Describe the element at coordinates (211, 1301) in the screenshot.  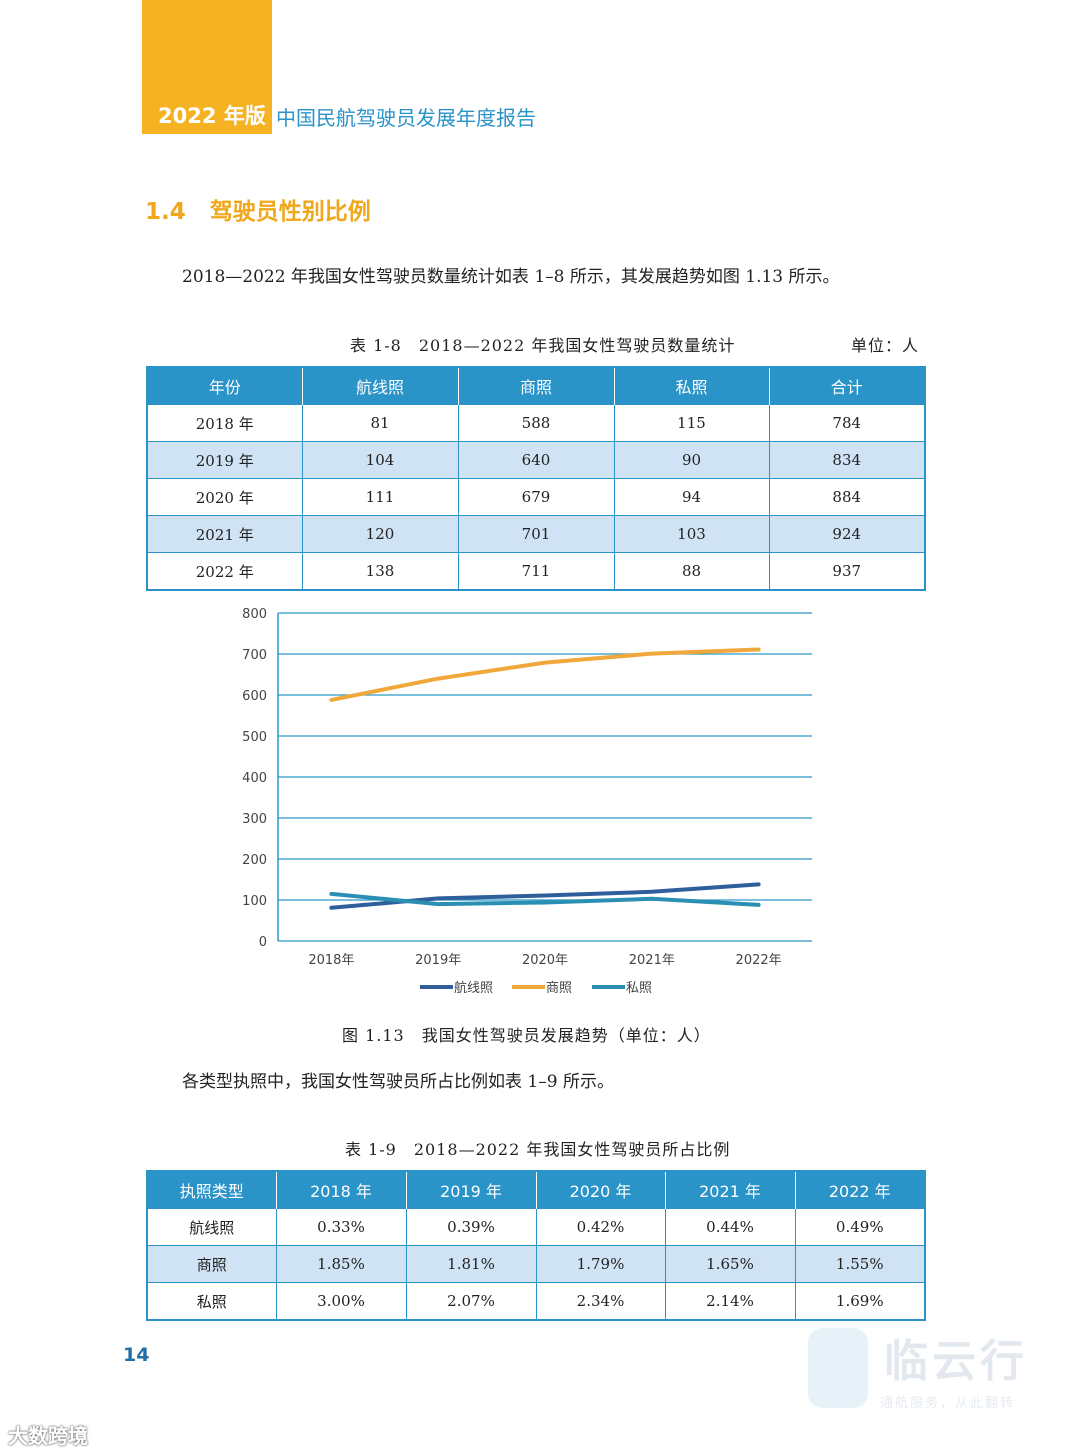
I see `table-cell: 私照` at that location.